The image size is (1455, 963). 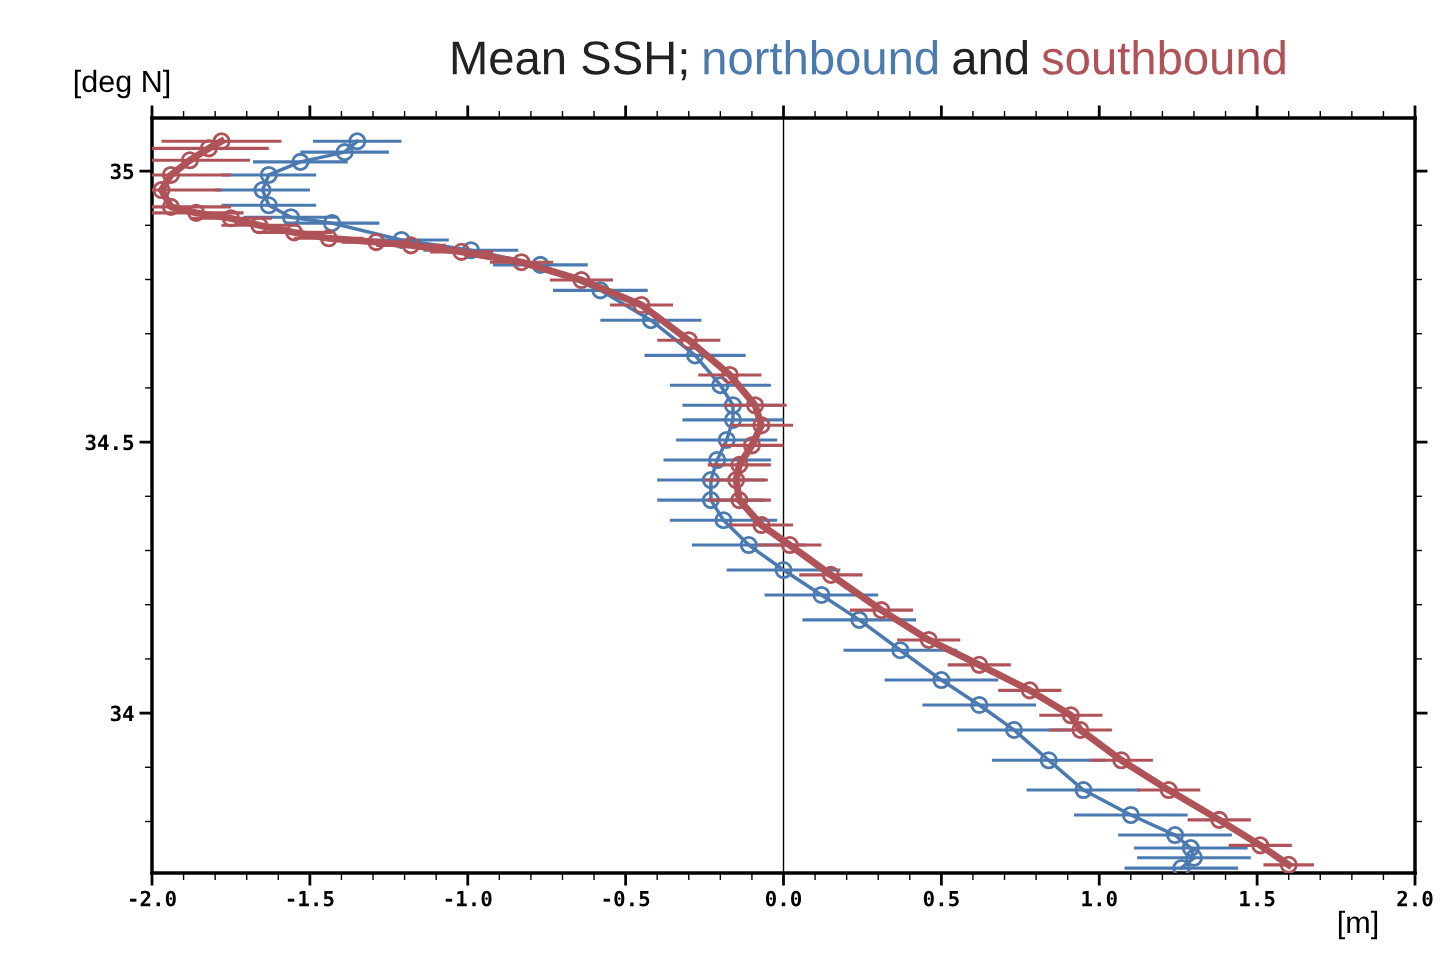 I want to click on y-tick-label: 35, so click(x=122, y=171).